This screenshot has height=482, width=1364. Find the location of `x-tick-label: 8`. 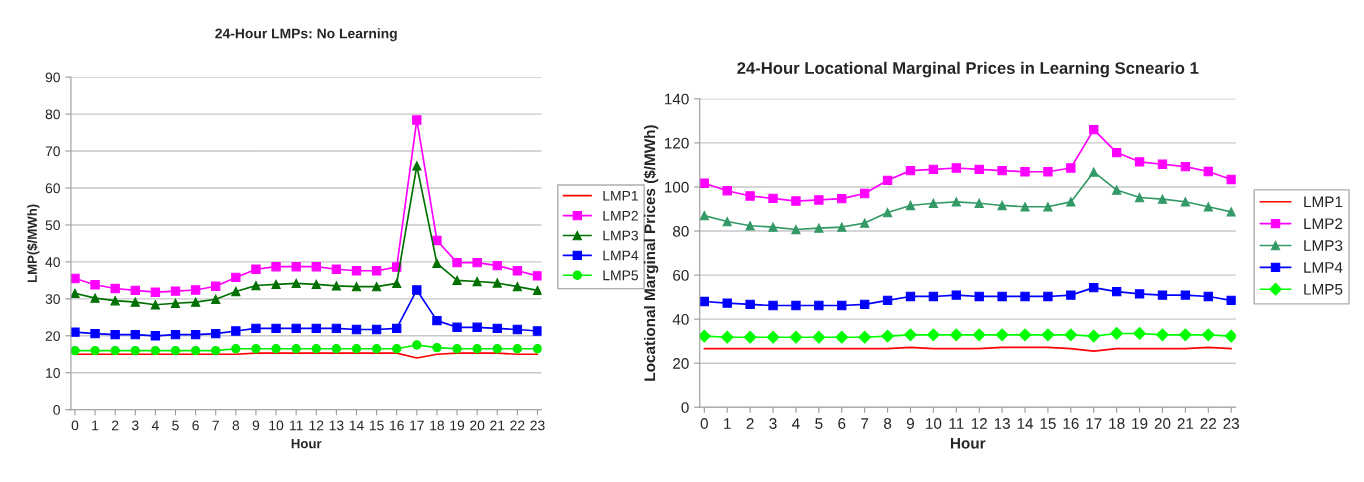

x-tick-label: 8 is located at coordinates (887, 423).